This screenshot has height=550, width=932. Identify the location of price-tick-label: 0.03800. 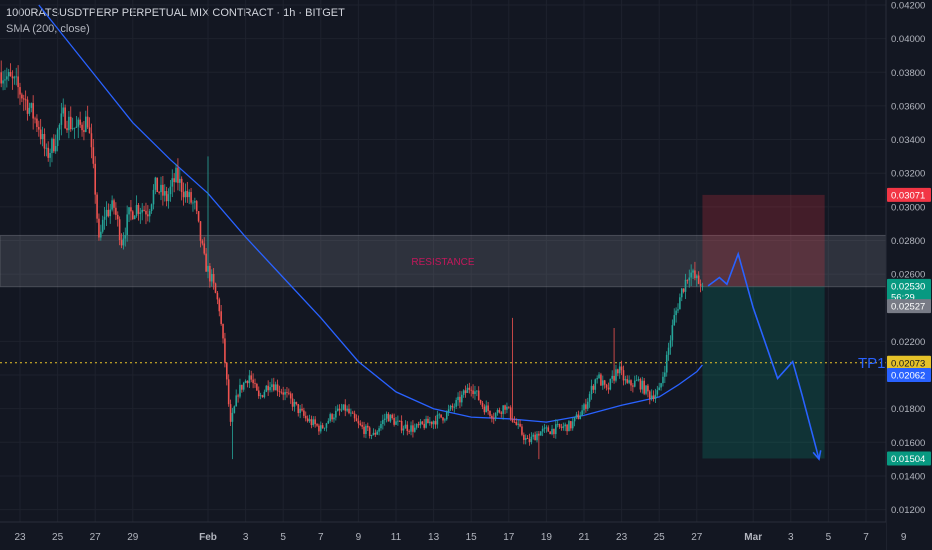
(908, 73).